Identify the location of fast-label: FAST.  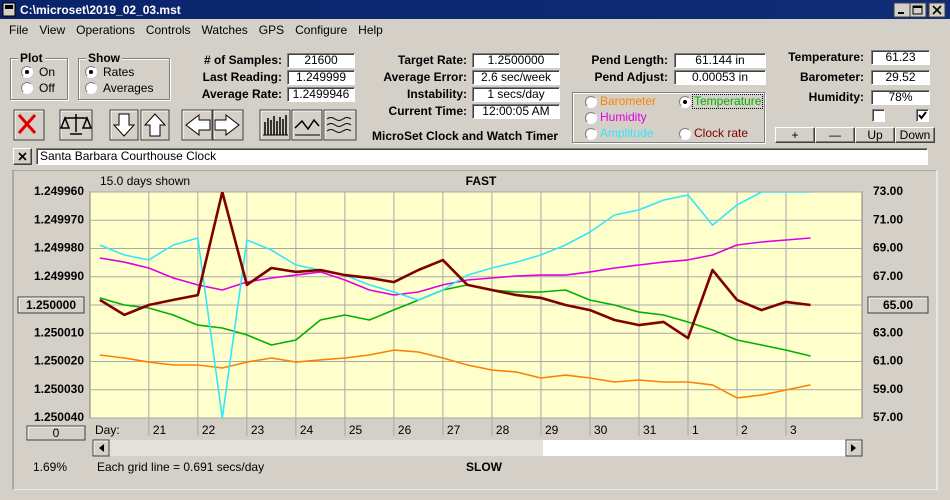
(481, 181).